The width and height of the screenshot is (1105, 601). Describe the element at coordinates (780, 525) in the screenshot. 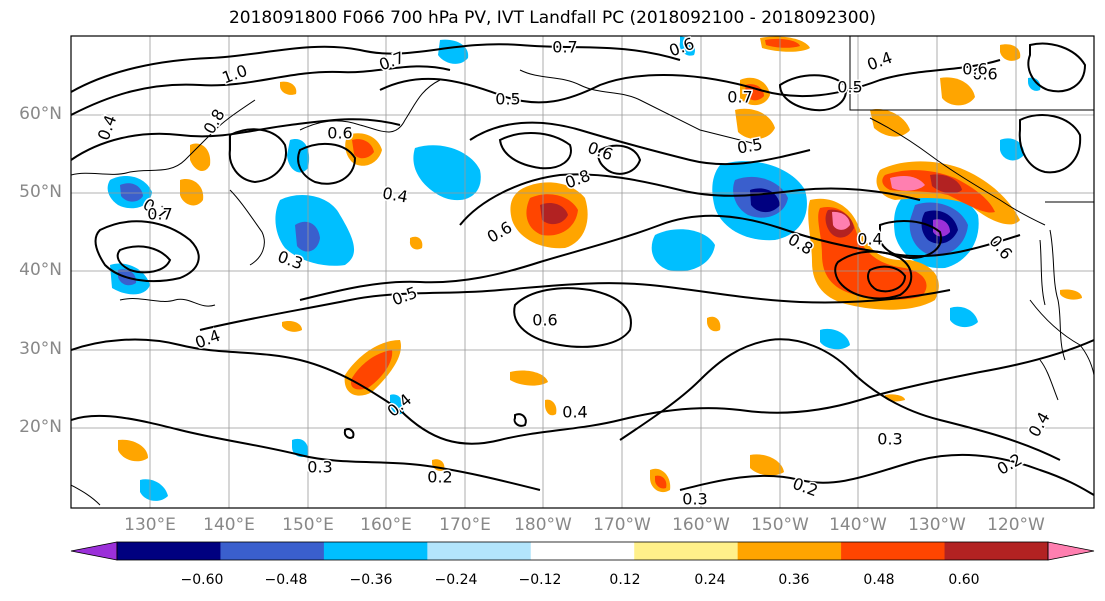

I see `lon-label: 150°W` at that location.